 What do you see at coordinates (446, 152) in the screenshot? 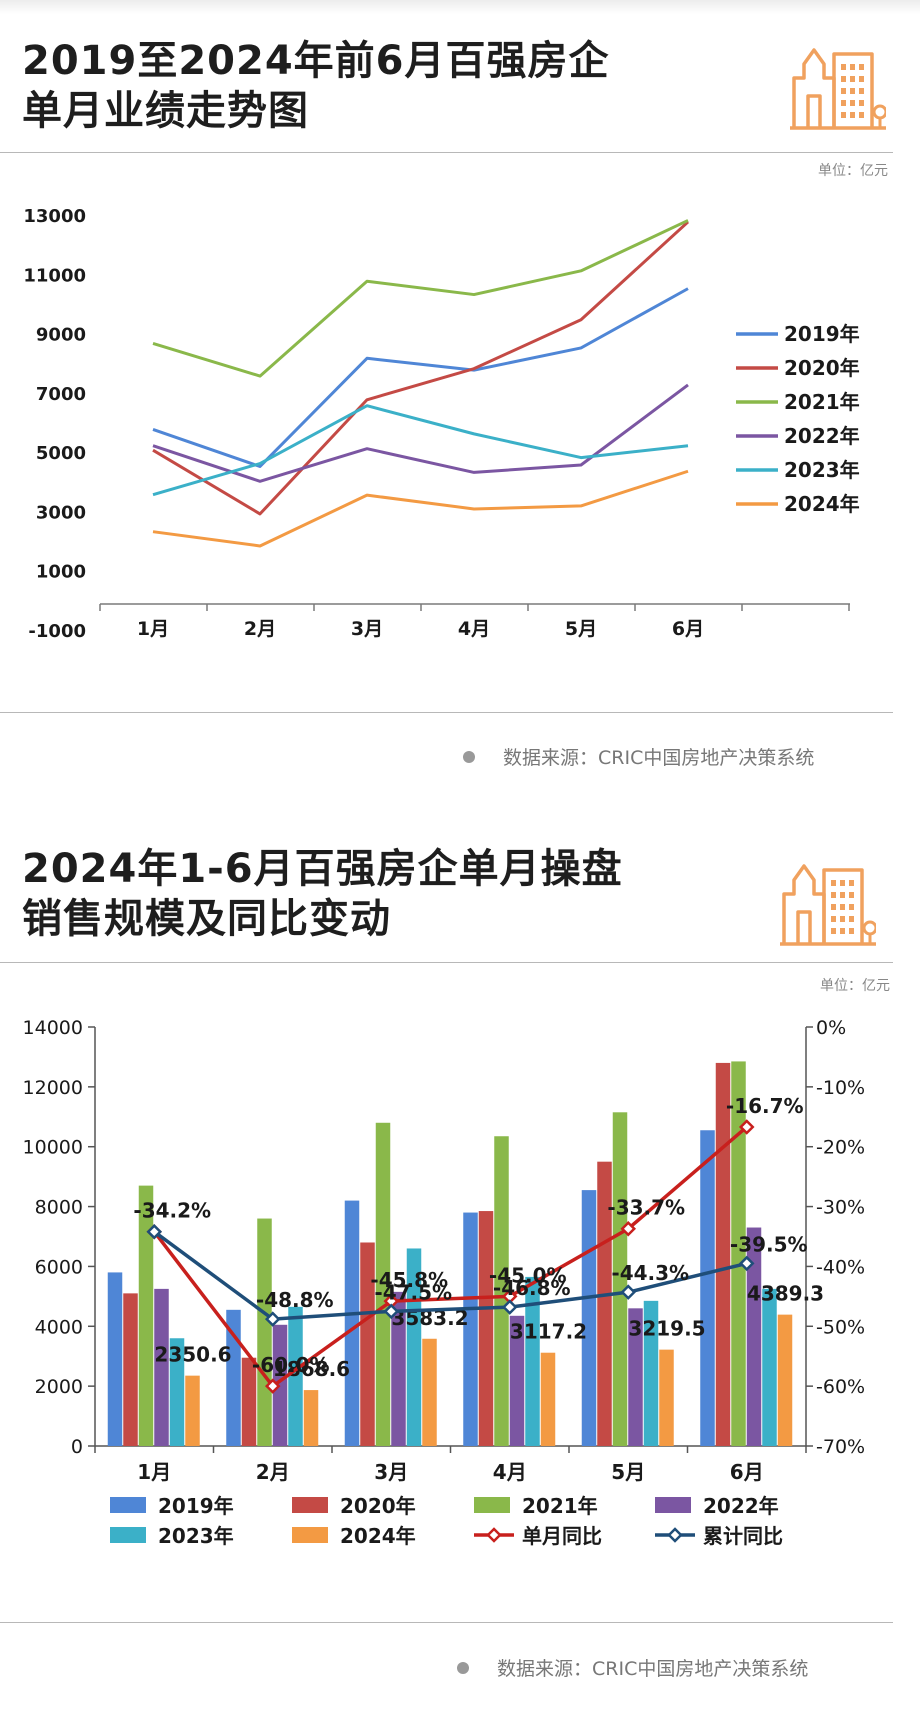
I see `chart1-divider` at bounding box center [446, 152].